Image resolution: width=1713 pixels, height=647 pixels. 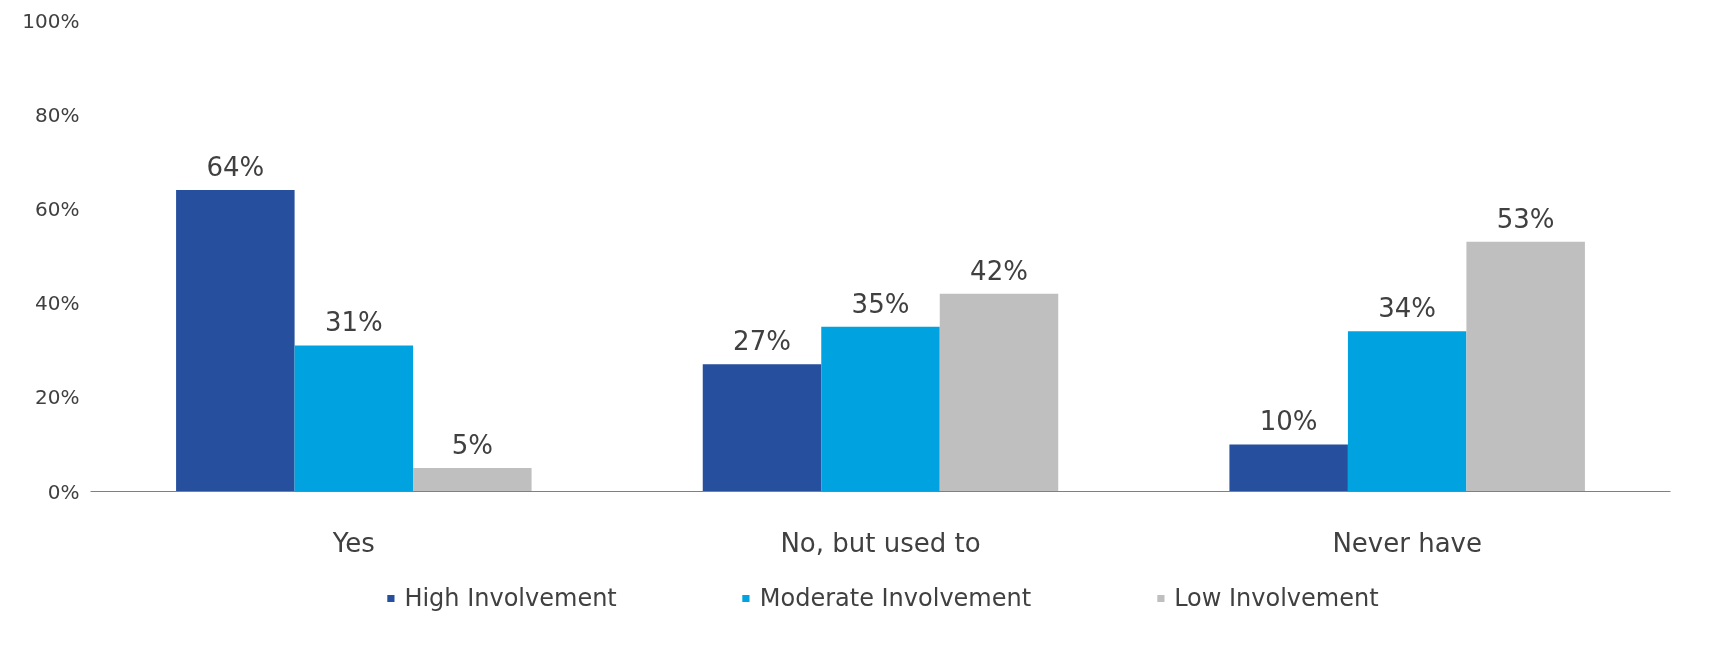 I want to click on data-label: 5%, so click(x=472, y=444).